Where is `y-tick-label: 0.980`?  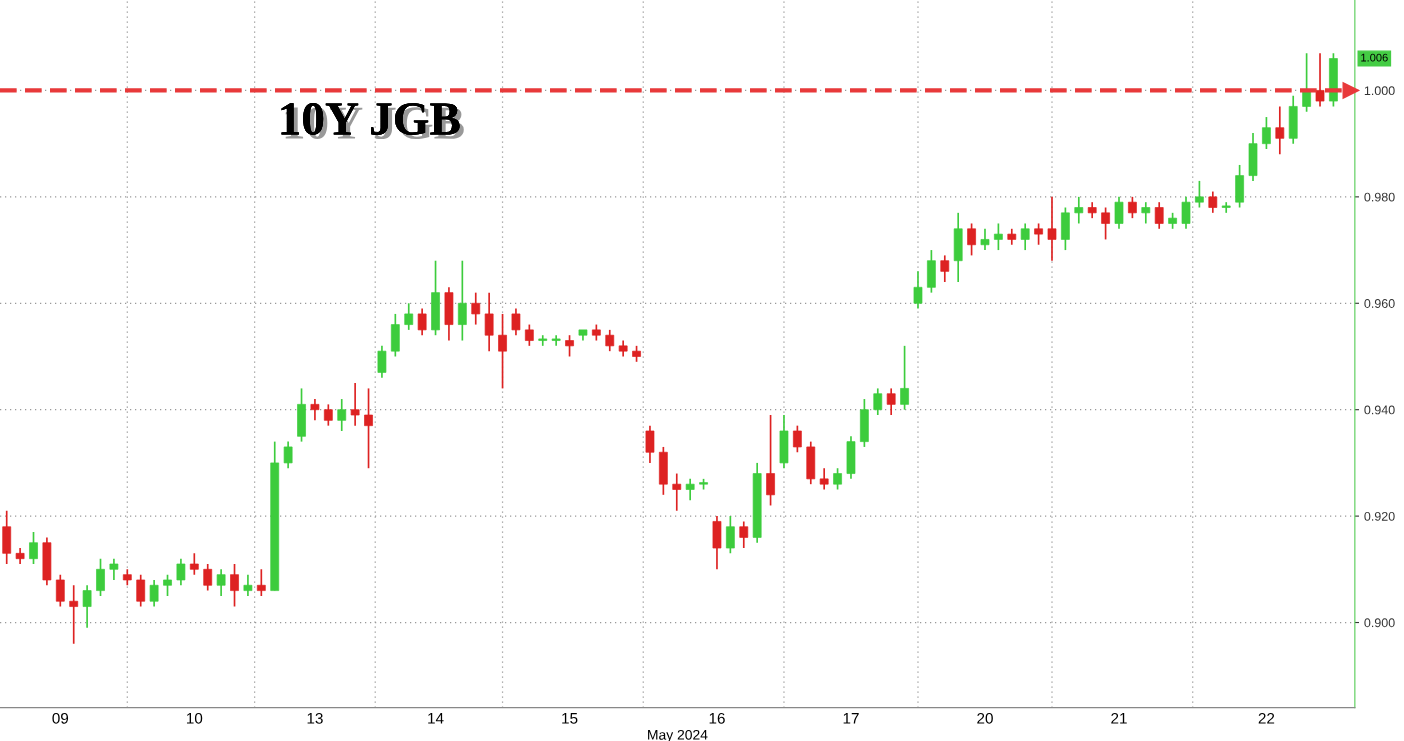 y-tick-label: 0.980 is located at coordinates (1379, 197).